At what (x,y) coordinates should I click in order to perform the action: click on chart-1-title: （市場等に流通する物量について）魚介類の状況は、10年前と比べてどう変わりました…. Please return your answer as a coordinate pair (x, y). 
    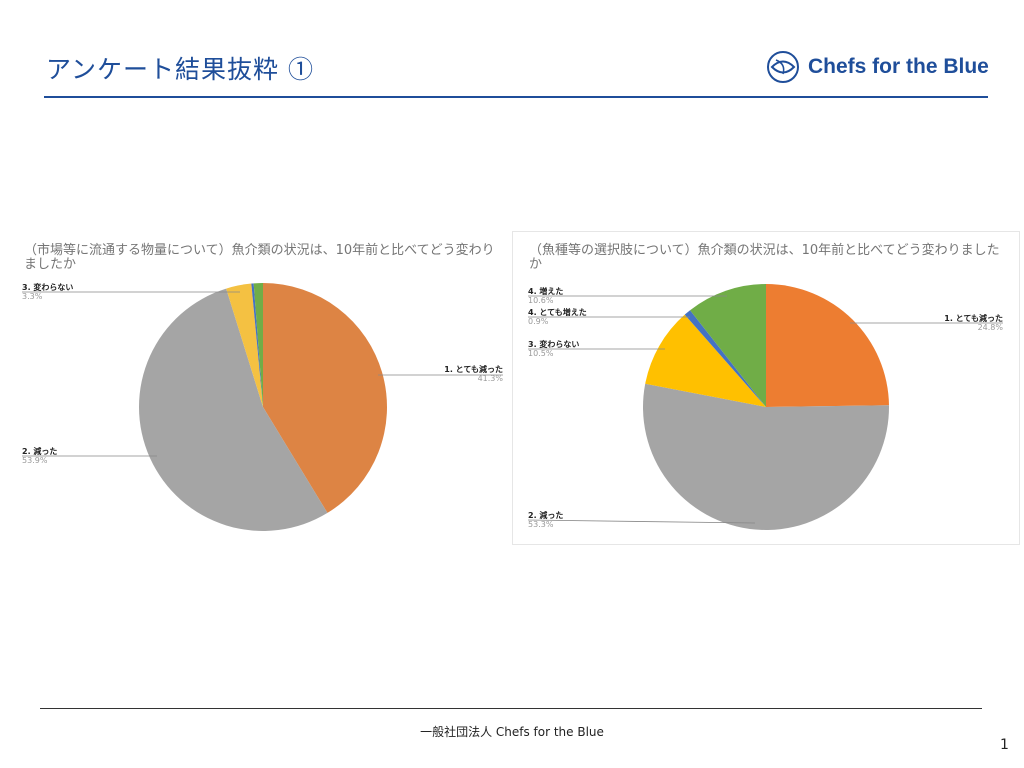
    Looking at the image, I should click on (259, 257).